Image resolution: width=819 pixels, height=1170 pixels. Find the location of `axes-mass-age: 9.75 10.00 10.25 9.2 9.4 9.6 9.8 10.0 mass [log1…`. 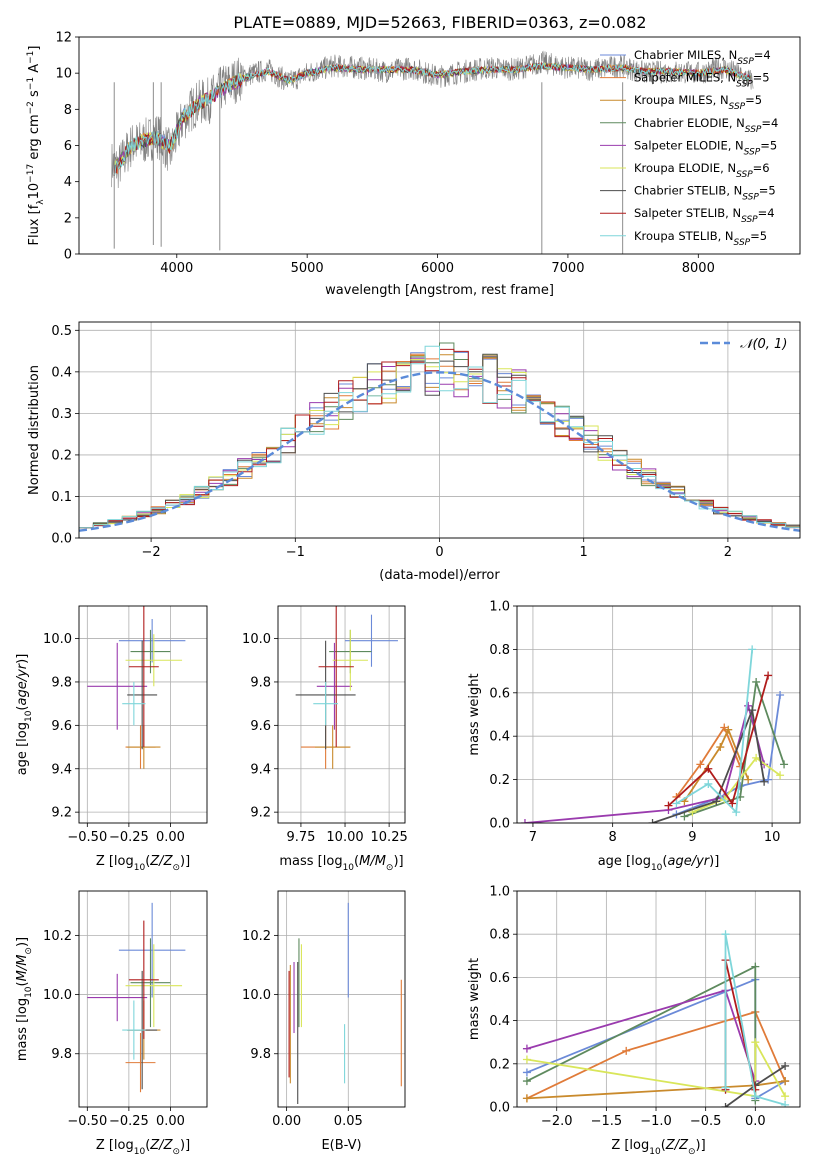

axes-mass-age: 9.75 10.00 10.25 9.2 9.4 9.6 9.8 10.0 mass [log1… is located at coordinates (325, 739).